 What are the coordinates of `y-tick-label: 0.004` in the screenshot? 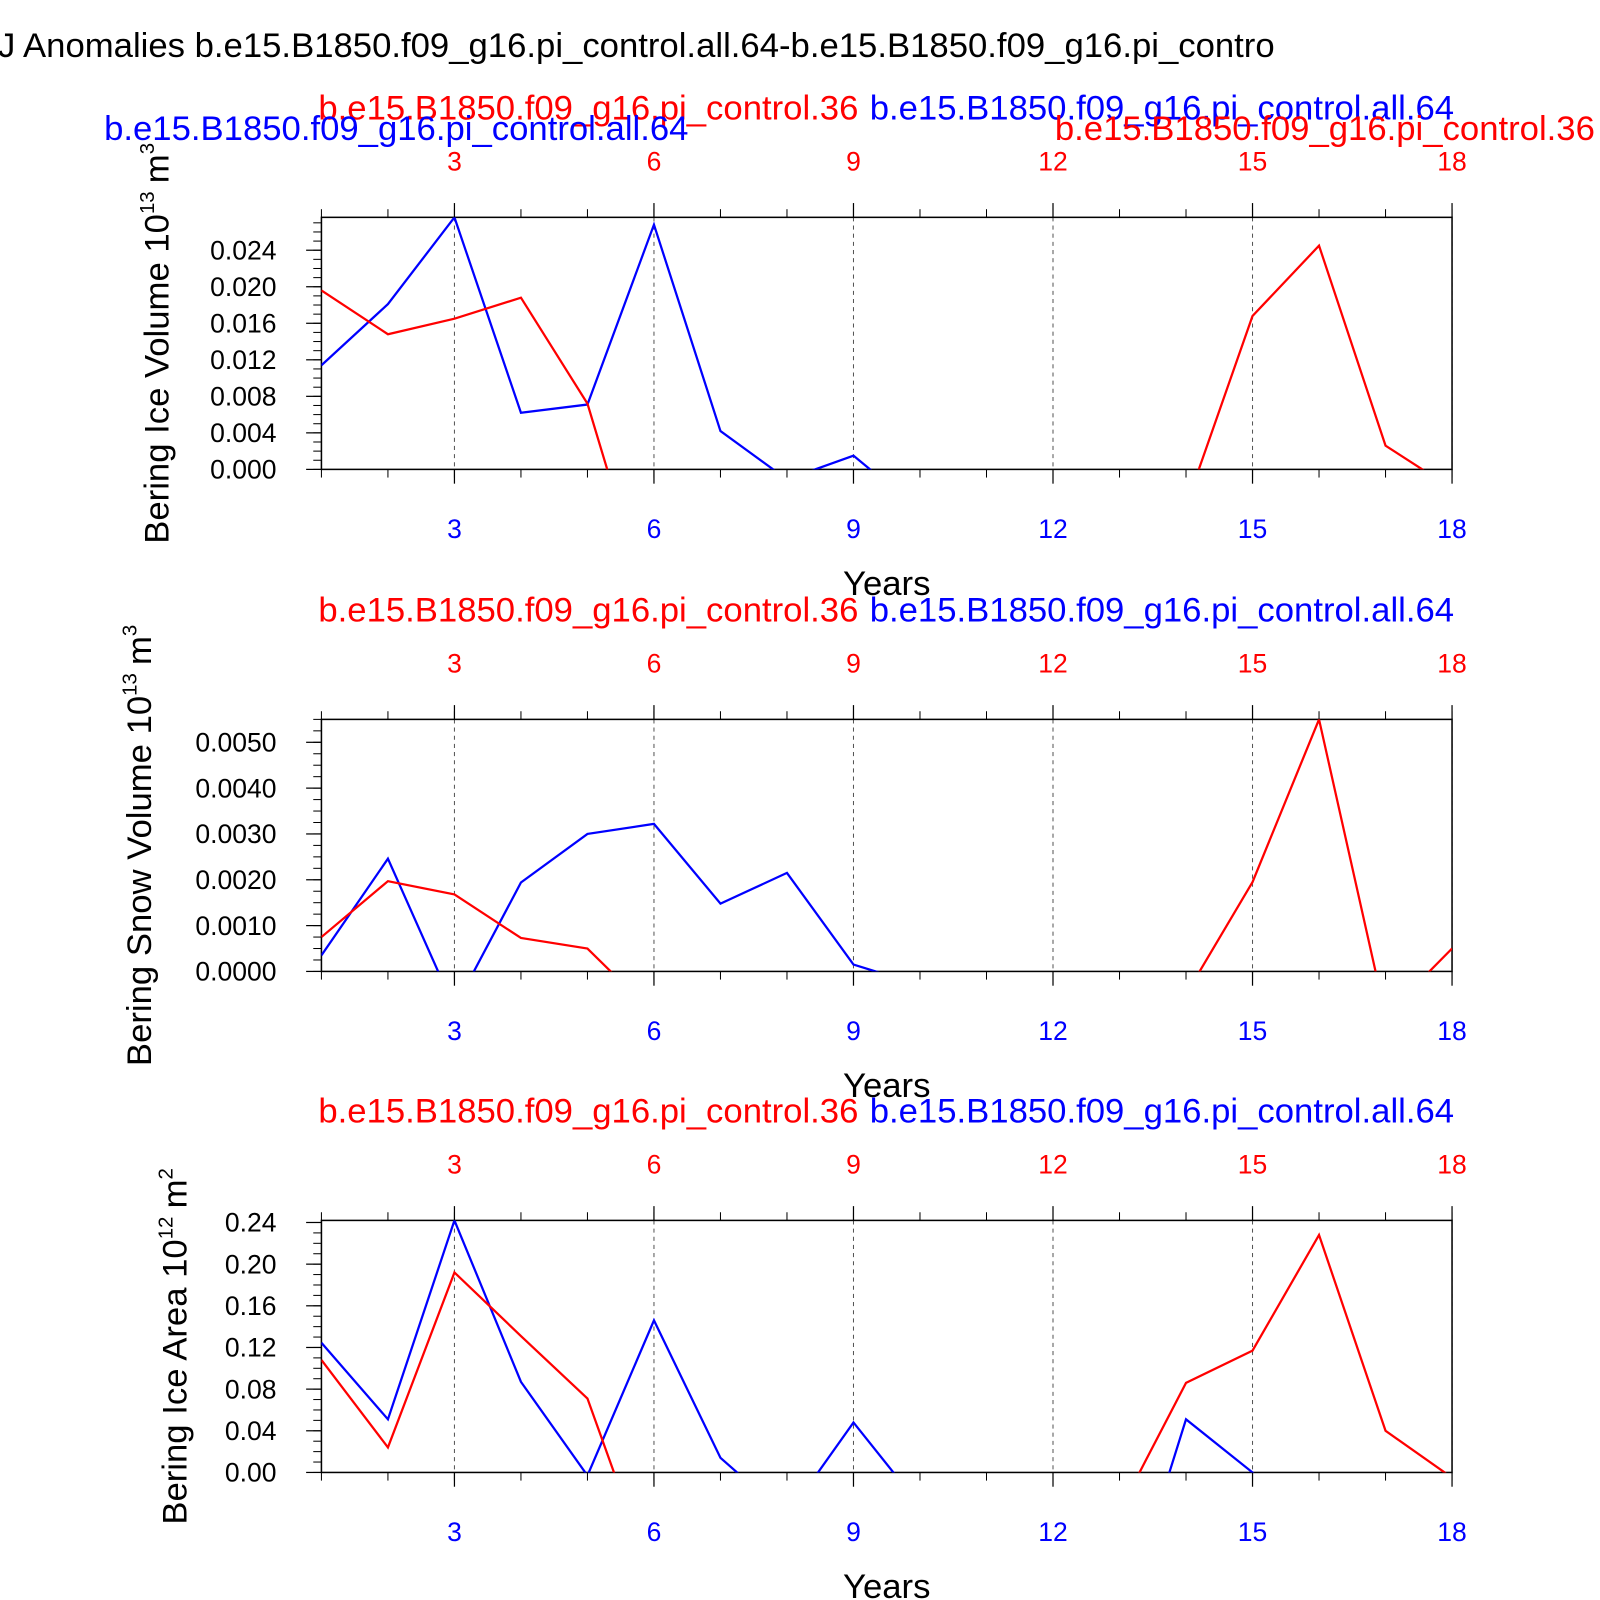 It's located at (243, 433).